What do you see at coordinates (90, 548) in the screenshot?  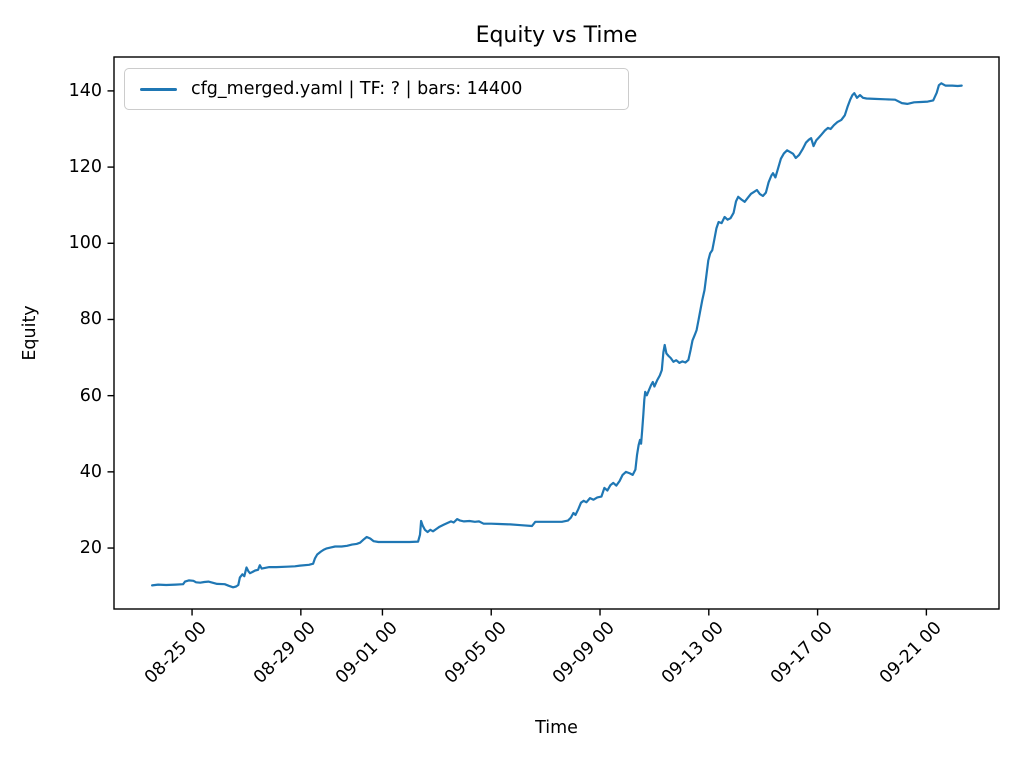 I see `y-tick-label: 20` at bounding box center [90, 548].